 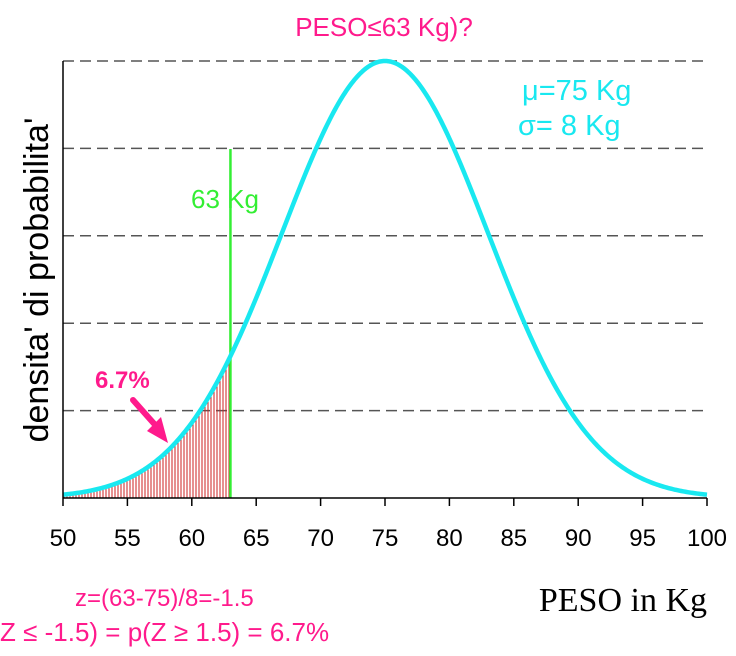 What do you see at coordinates (707, 538) in the screenshot?
I see `x-tick-label: 100` at bounding box center [707, 538].